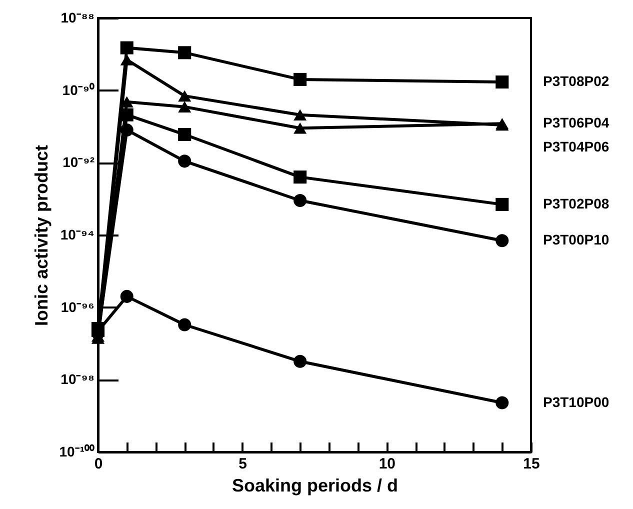 This screenshot has height=509, width=633. I want to click on text: P3T00P10, so click(576, 240).